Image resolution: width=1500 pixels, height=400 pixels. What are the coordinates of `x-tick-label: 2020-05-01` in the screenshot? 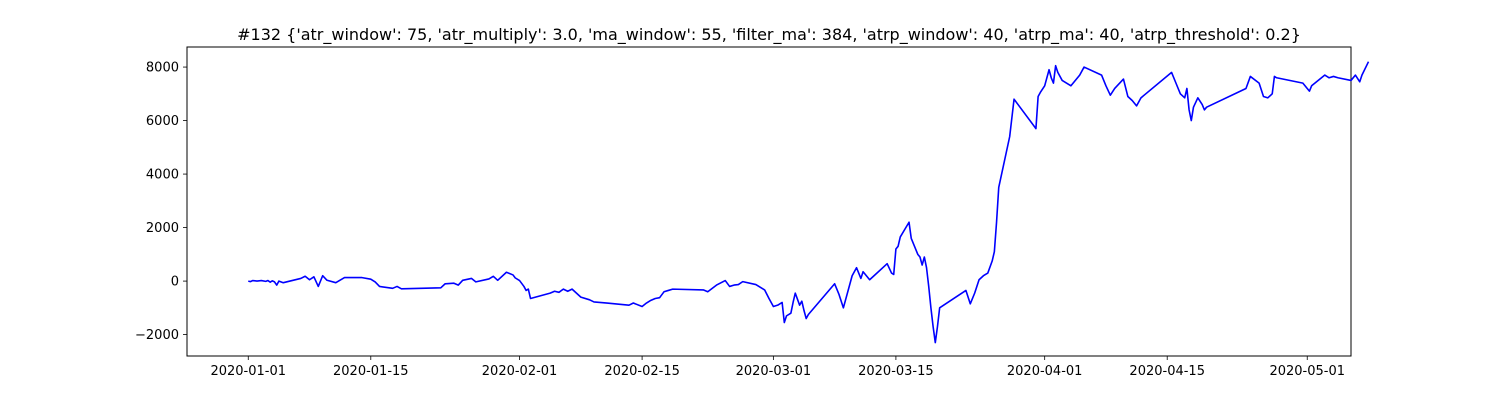 It's located at (1307, 371).